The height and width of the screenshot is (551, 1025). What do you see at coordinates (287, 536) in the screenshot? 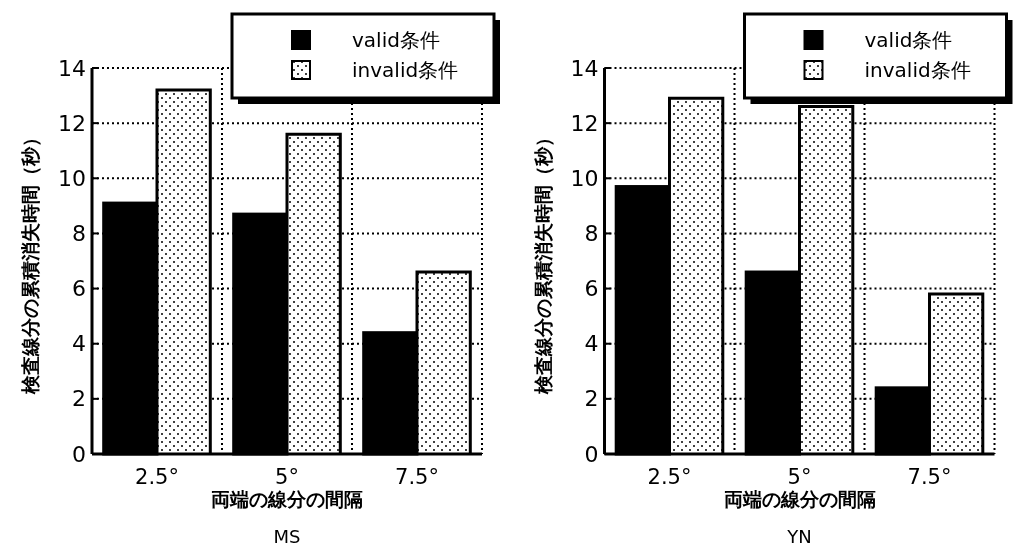
I see `text: MS` at bounding box center [287, 536].